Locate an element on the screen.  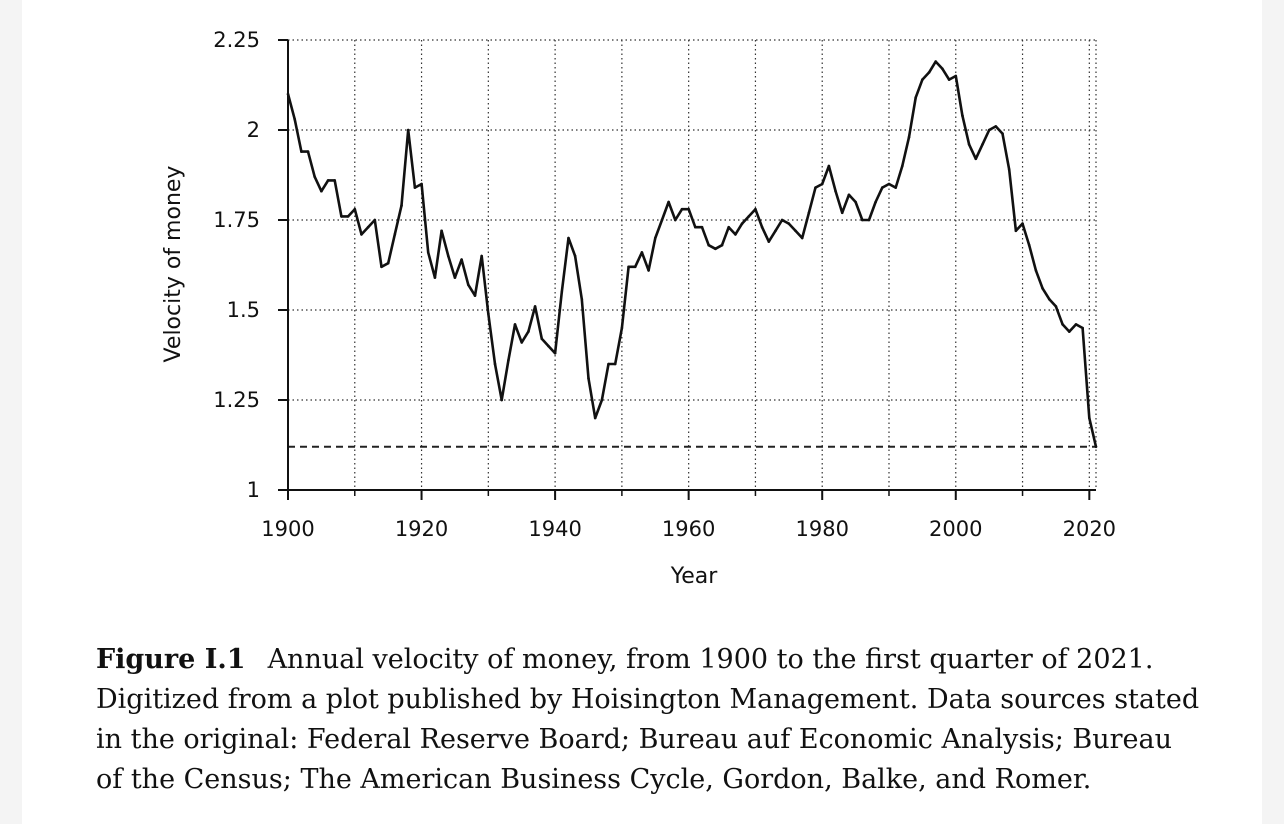
x-tick-label: 1900 is located at coordinates (287, 529).